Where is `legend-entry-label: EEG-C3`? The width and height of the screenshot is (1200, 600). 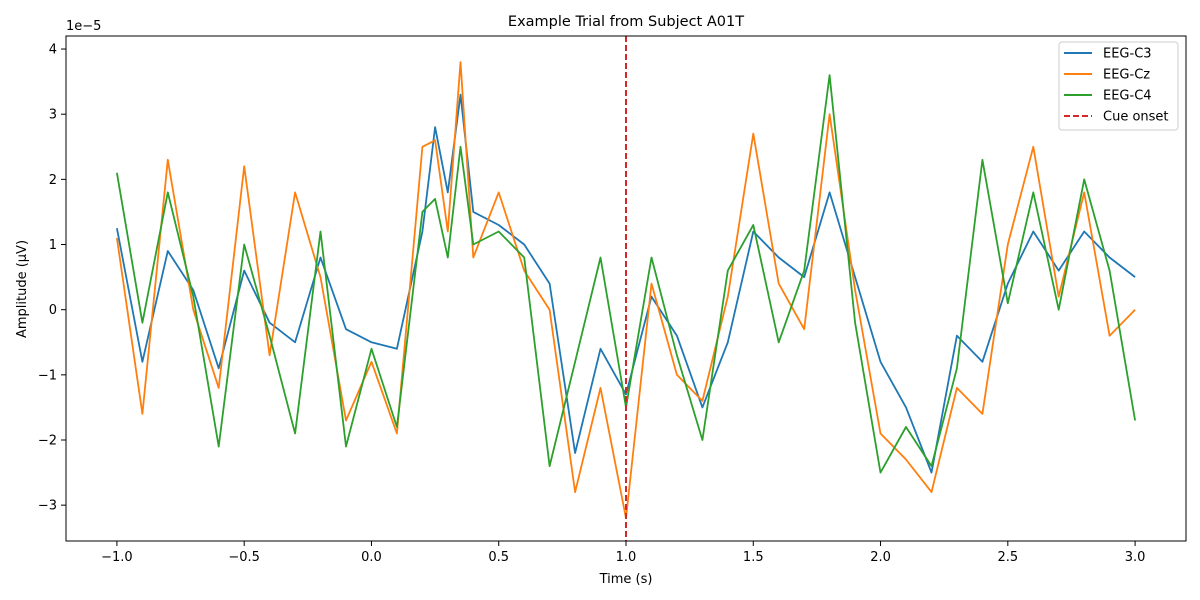 legend-entry-label: EEG-C3 is located at coordinates (1127, 54).